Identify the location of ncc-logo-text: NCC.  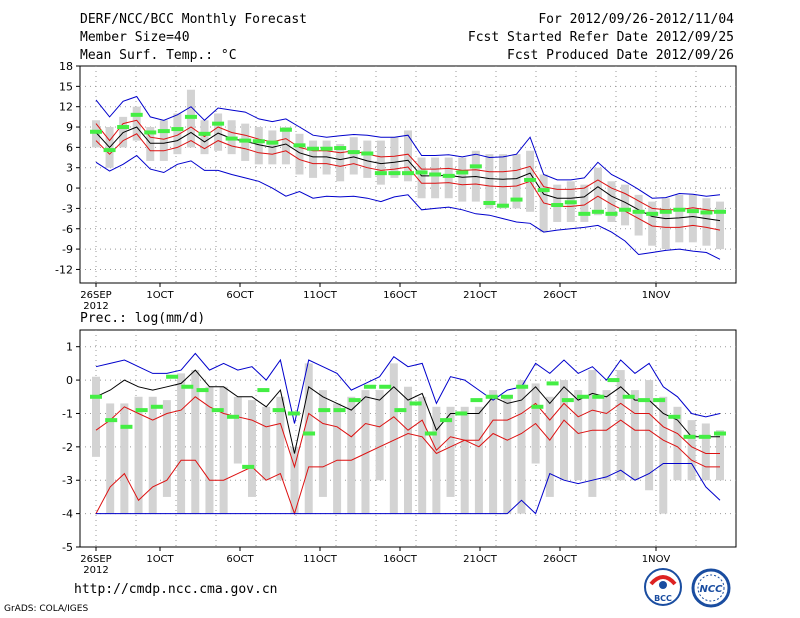
(711, 589).